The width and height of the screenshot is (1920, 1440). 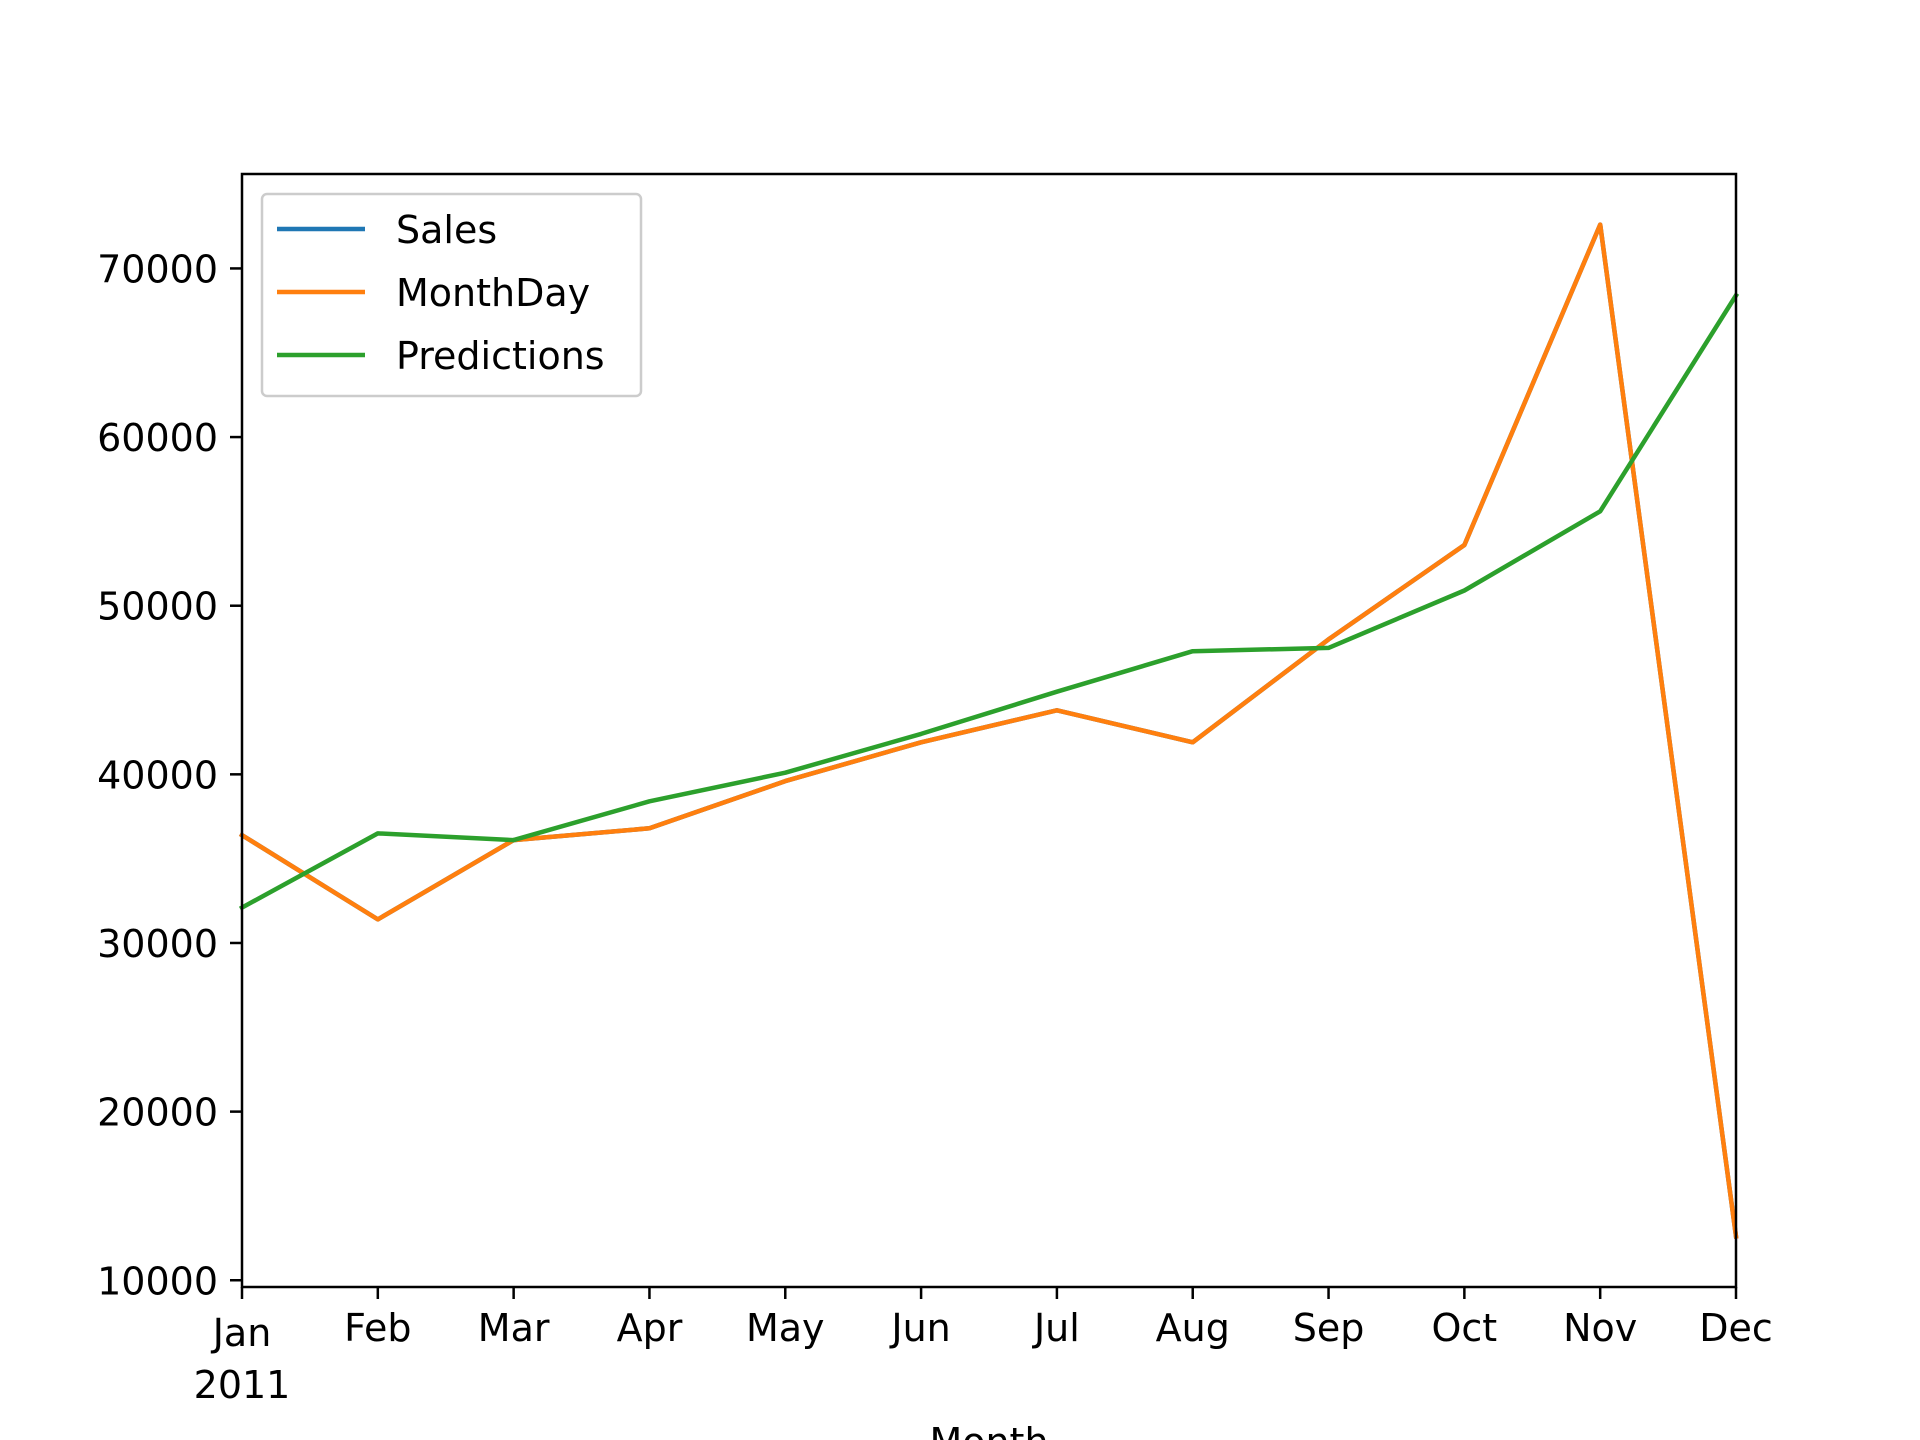 What do you see at coordinates (446, 230) in the screenshot?
I see `legend-label-sales: Sales` at bounding box center [446, 230].